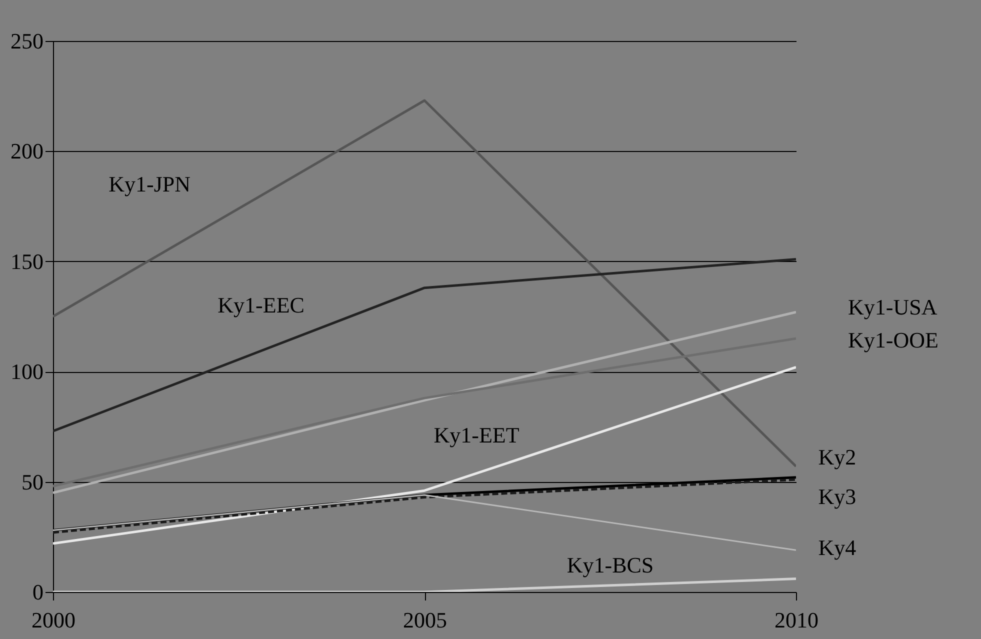 This screenshot has width=981, height=639. What do you see at coordinates (837, 457) in the screenshot?
I see `series-label: Ky2` at bounding box center [837, 457].